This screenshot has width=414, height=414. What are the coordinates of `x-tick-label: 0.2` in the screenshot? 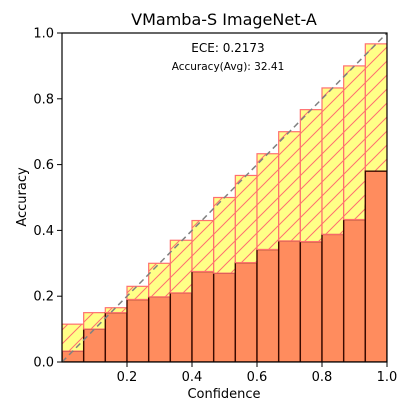 It's located at (127, 377).